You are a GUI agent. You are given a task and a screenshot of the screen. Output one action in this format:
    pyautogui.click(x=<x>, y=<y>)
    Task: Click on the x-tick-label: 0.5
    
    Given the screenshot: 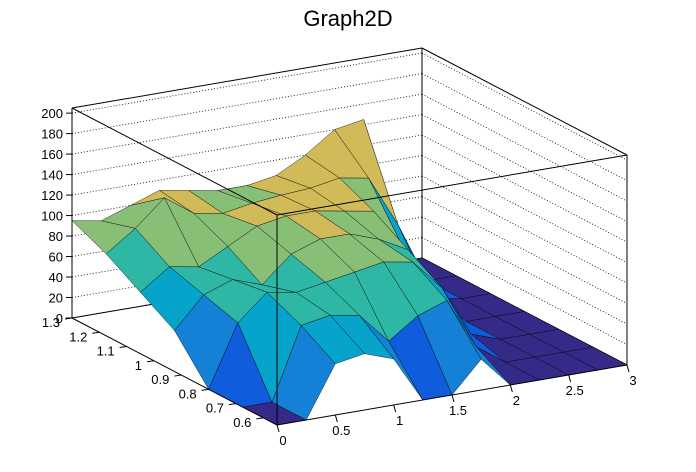 What is the action you would take?
    pyautogui.click(x=341, y=430)
    